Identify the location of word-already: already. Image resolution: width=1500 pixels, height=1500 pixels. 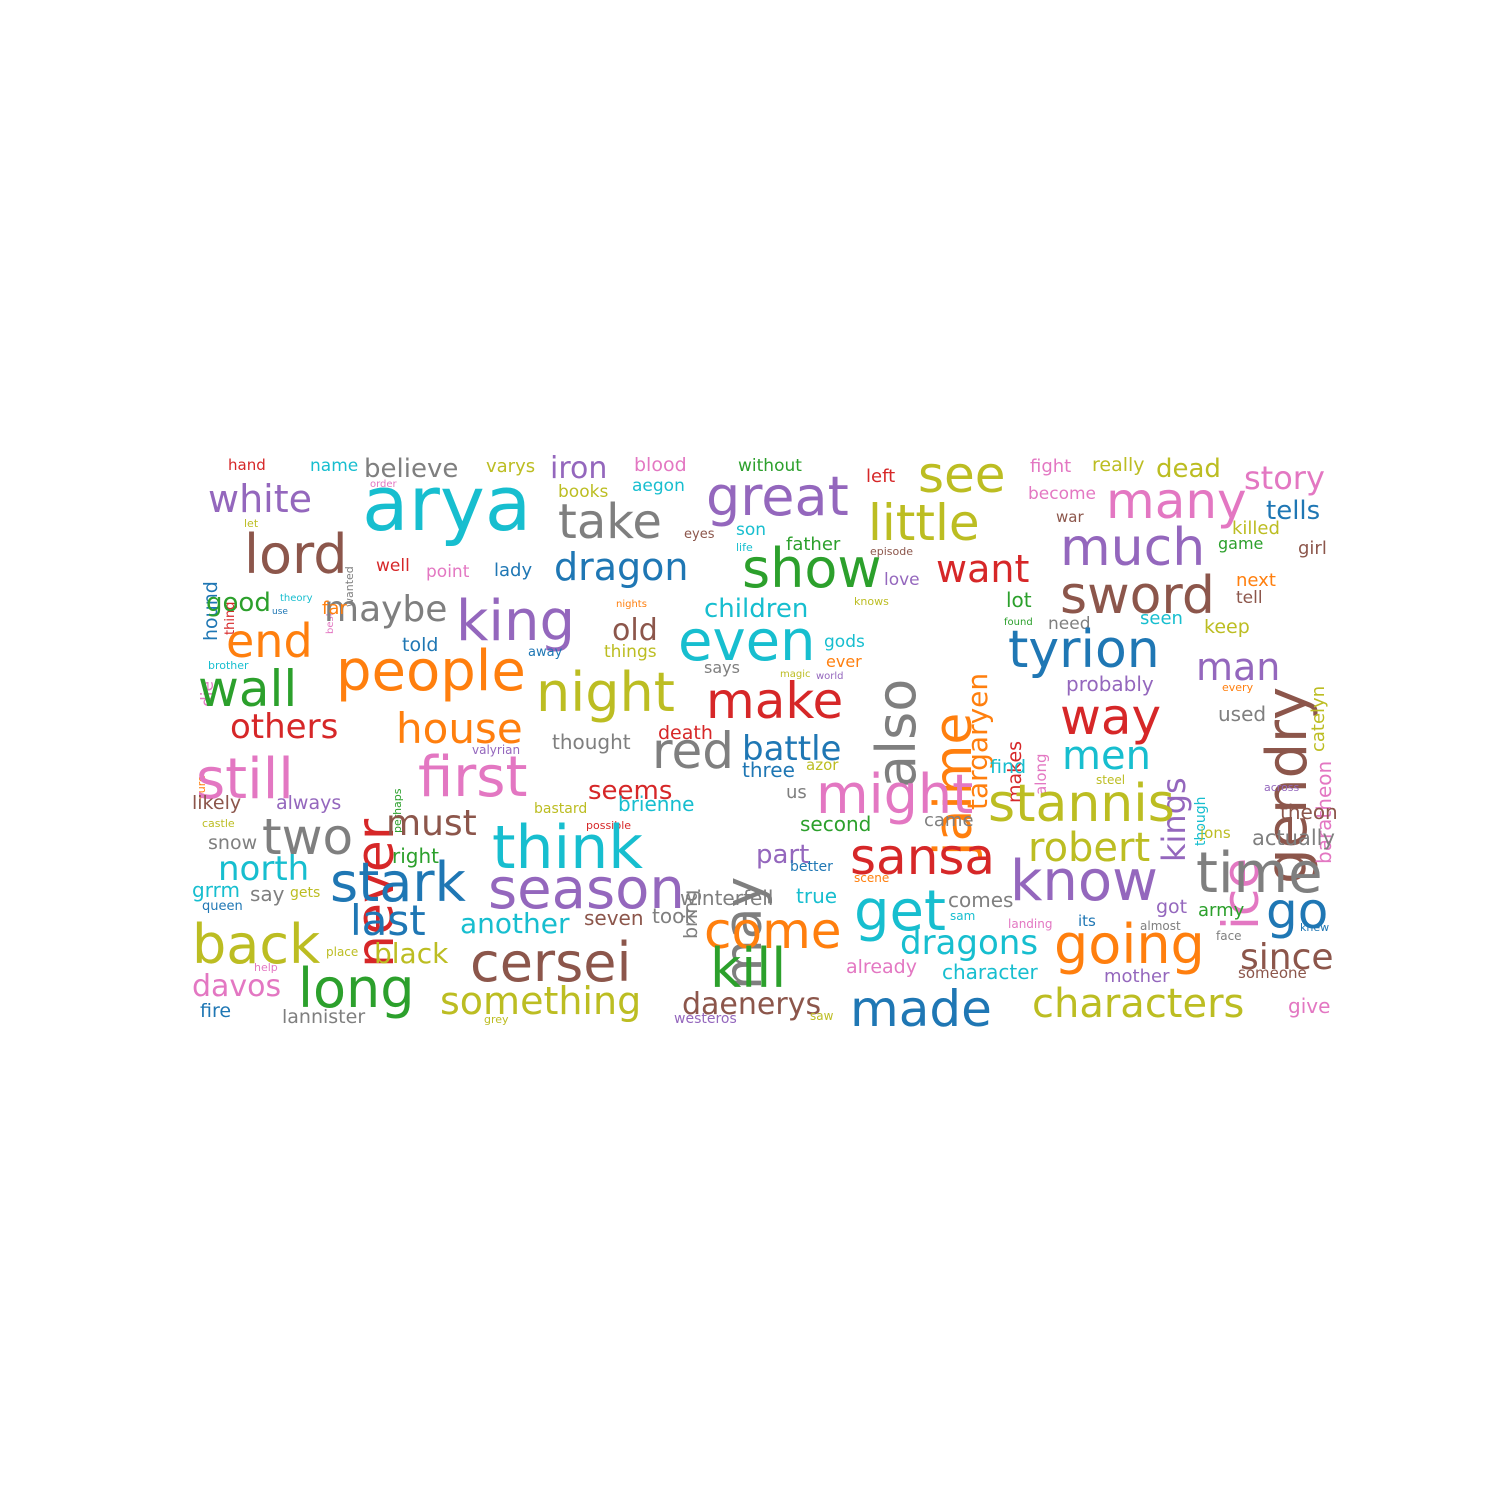
(881, 967).